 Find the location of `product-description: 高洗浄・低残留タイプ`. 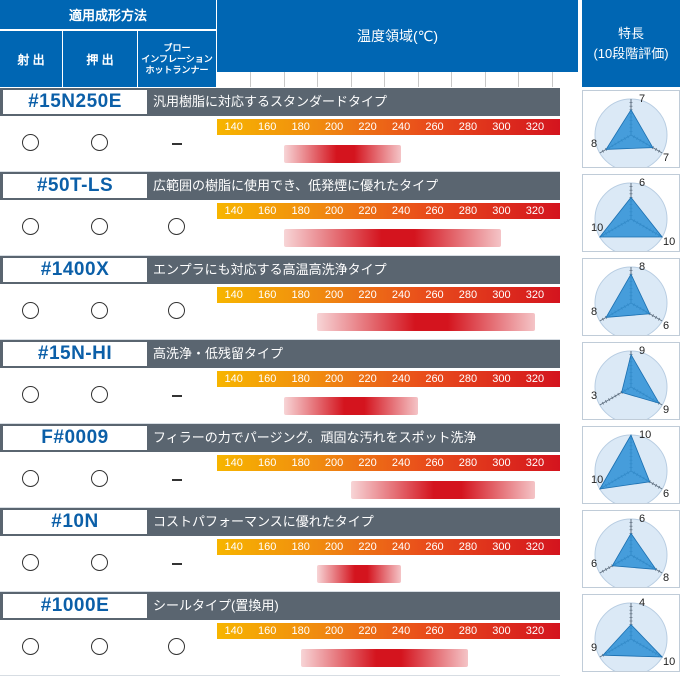

product-description: 高洗浄・低残留タイプ is located at coordinates (218, 353).